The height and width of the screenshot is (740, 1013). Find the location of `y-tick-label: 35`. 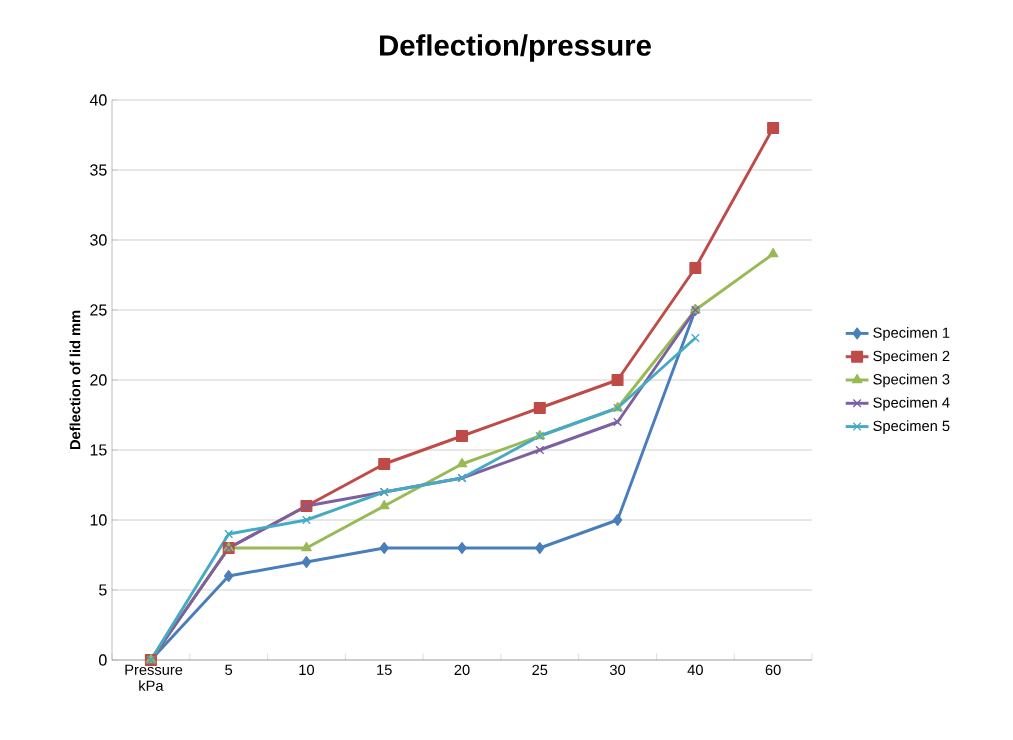

y-tick-label: 35 is located at coordinates (98, 170).